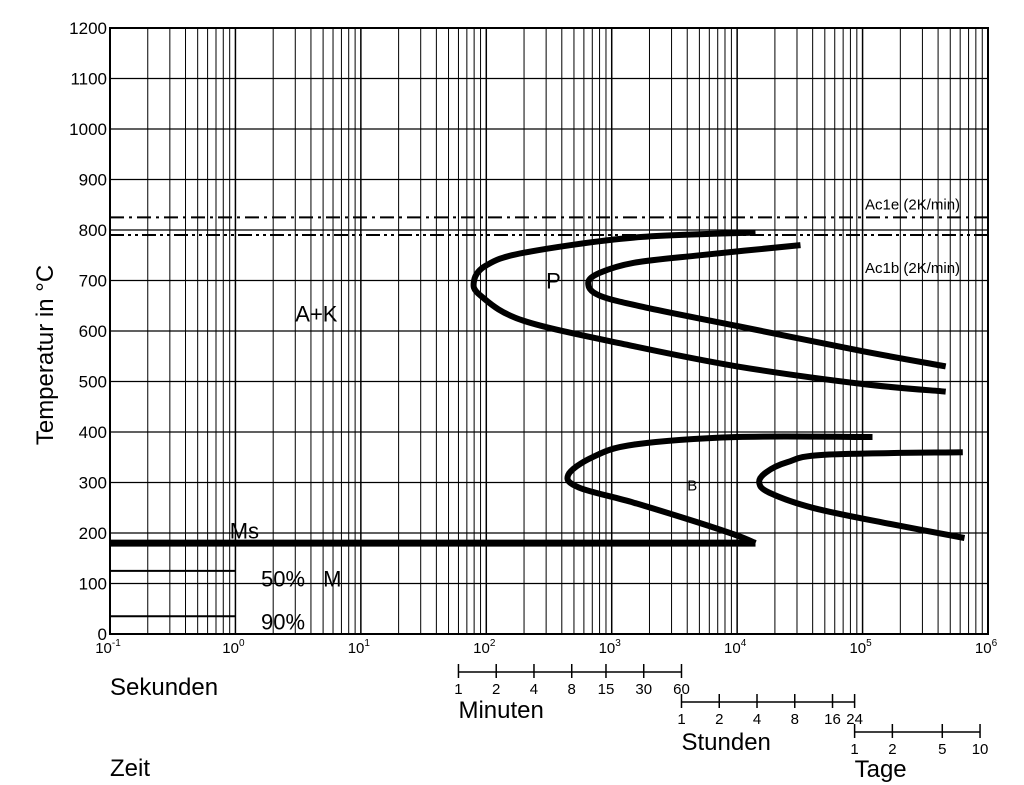 The width and height of the screenshot is (1024, 785). What do you see at coordinates (233, 647) in the screenshot?
I see `x-tick-label: 10⁰` at bounding box center [233, 647].